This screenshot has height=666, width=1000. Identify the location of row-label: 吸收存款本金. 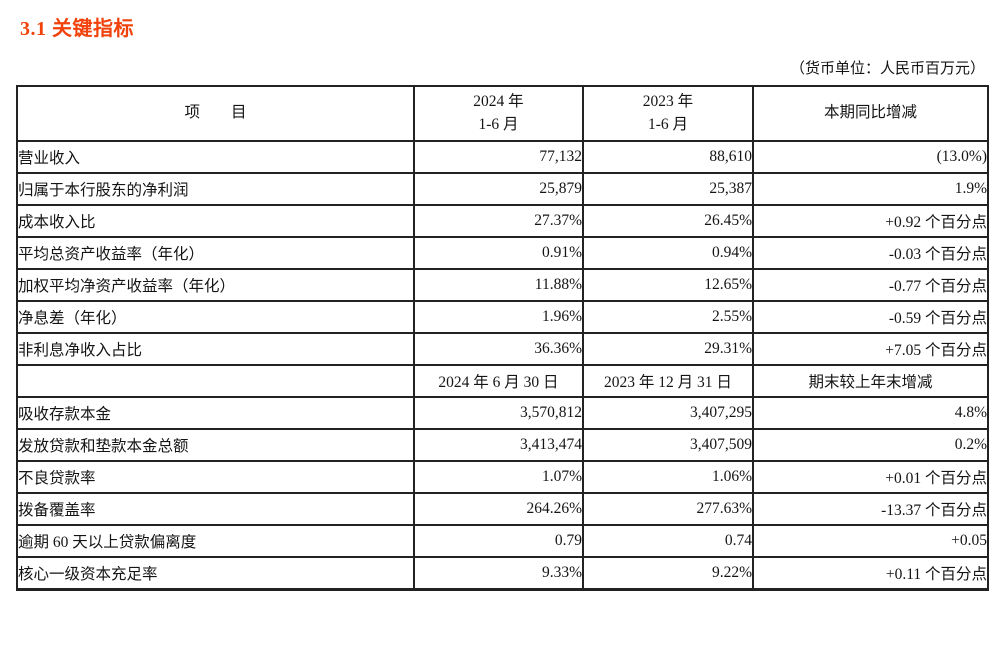
(215, 413).